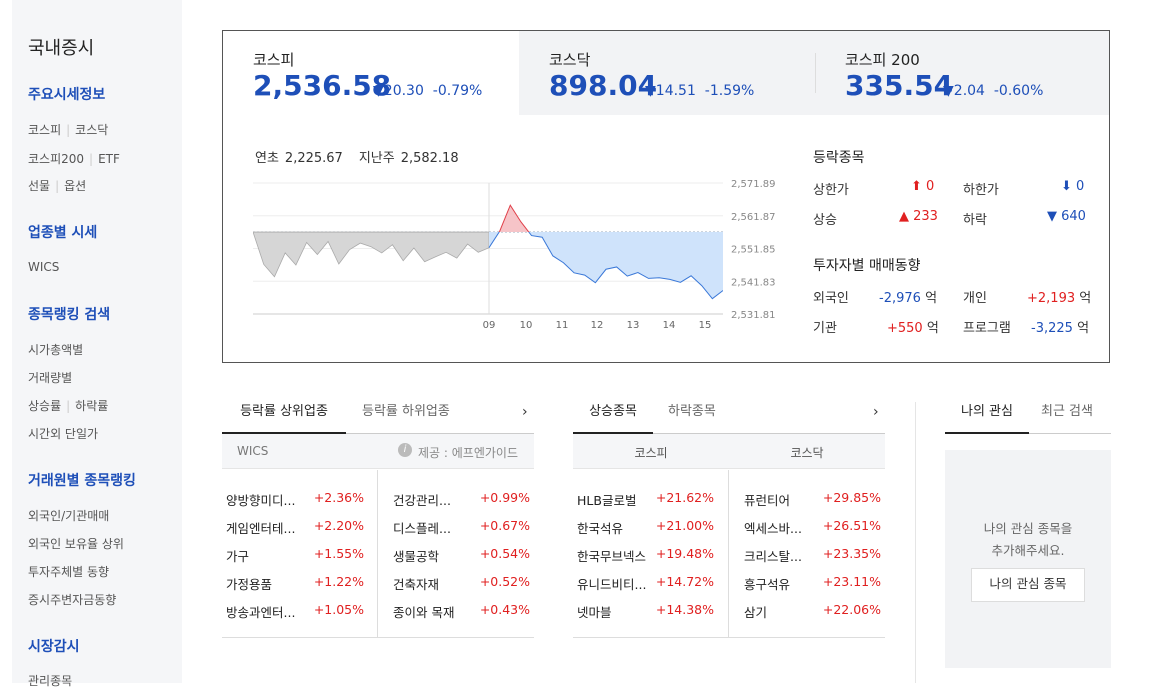  Describe the element at coordinates (68, 406) in the screenshot. I see `sidebar-row-rise-fall: 상승률 | 하락률` at that location.